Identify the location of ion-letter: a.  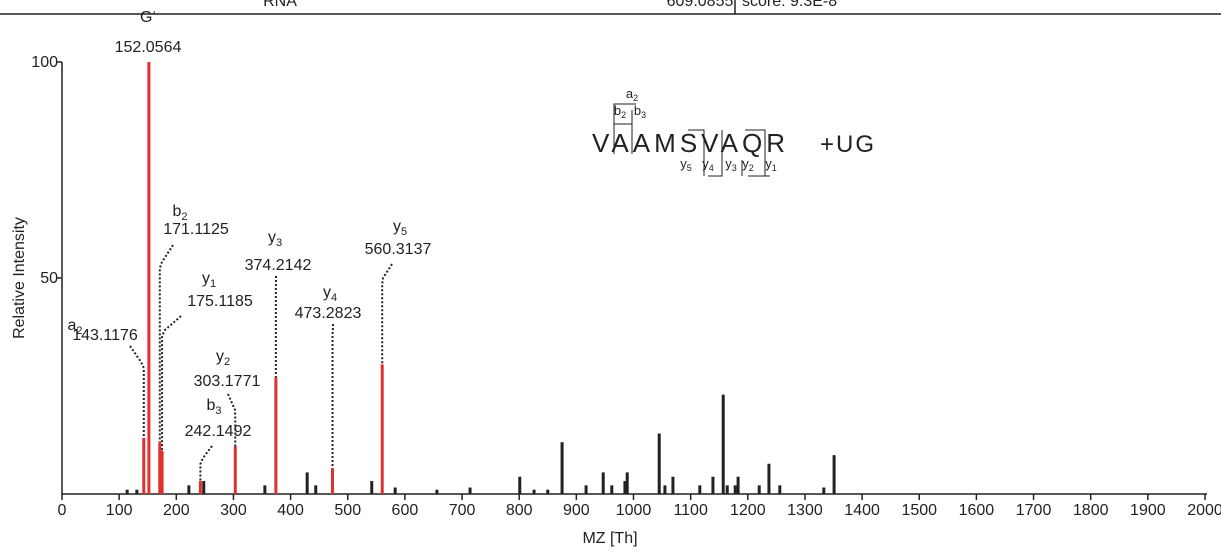
(71, 325).